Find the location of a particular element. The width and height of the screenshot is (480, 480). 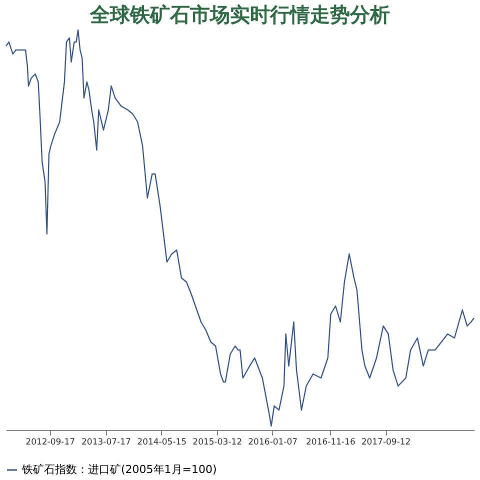

x-tick-label: 2016-01-07 is located at coordinates (273, 443).